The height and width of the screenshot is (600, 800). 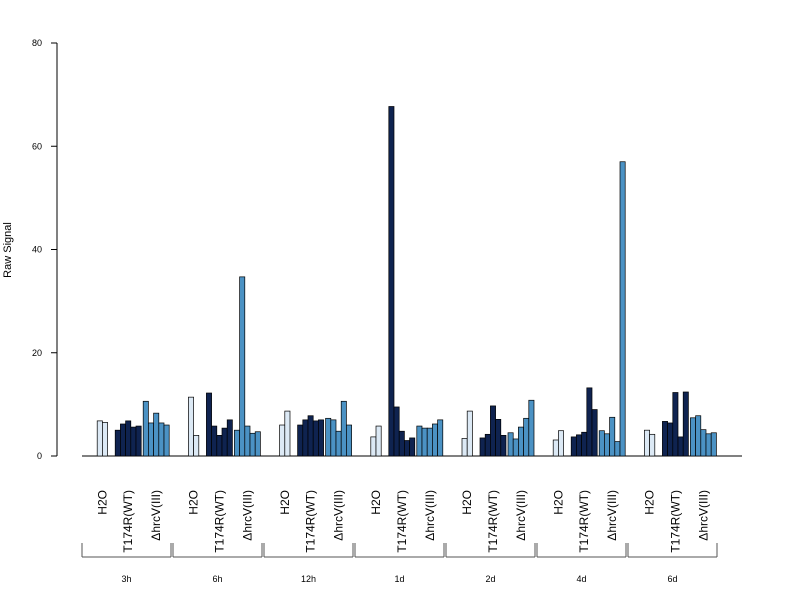 What do you see at coordinates (126, 579) in the screenshot?
I see `time-label: 3h` at bounding box center [126, 579].